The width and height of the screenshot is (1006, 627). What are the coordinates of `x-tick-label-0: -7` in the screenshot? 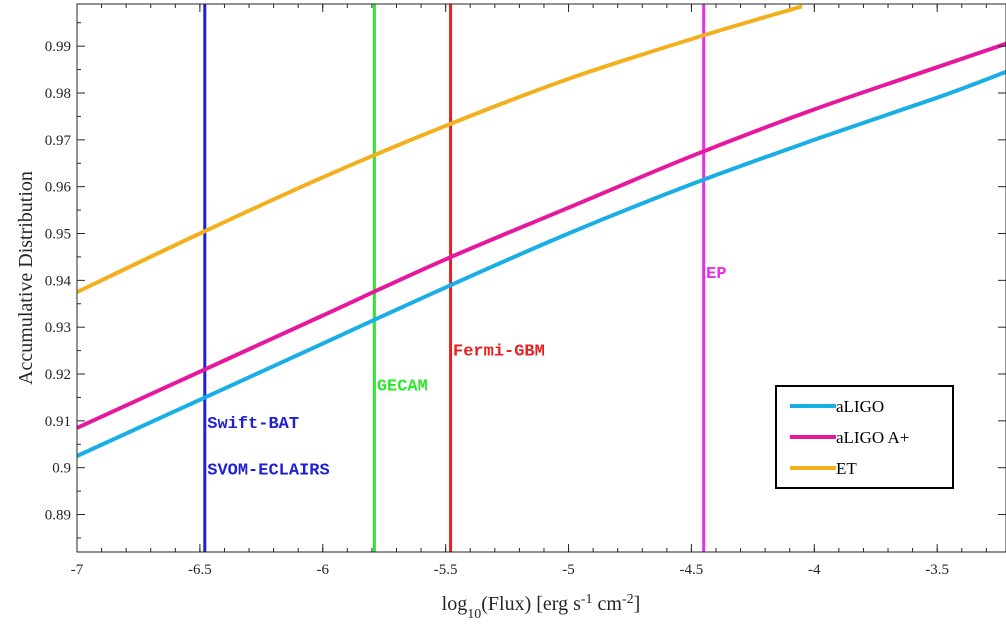 It's located at (77, 570).